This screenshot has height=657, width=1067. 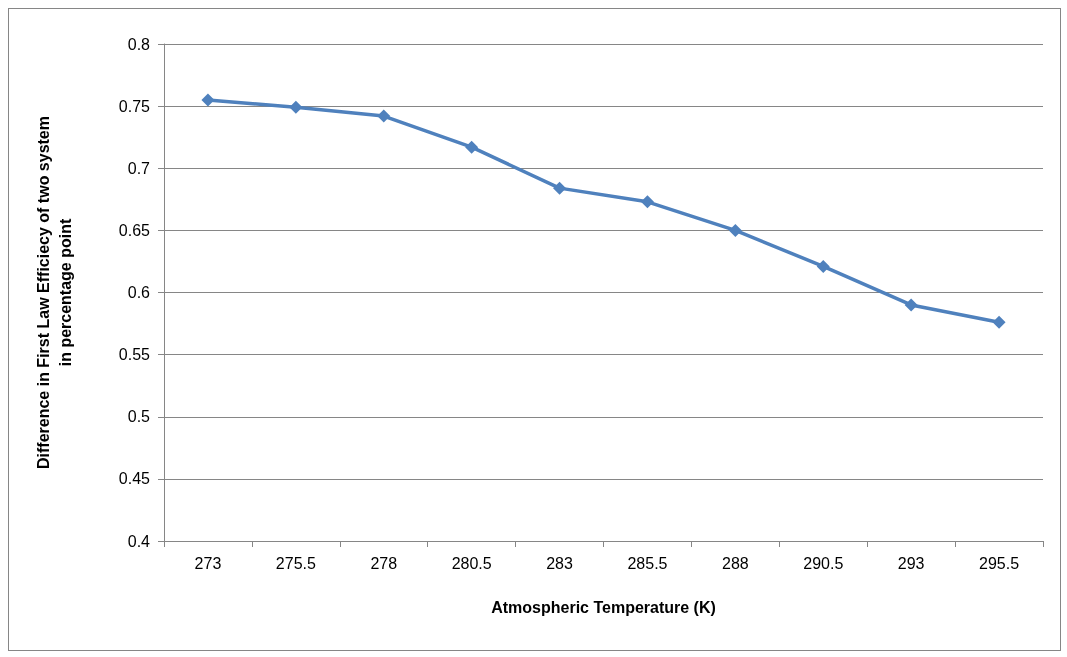 I want to click on y-tick-label: 0.4, so click(x=139, y=541).